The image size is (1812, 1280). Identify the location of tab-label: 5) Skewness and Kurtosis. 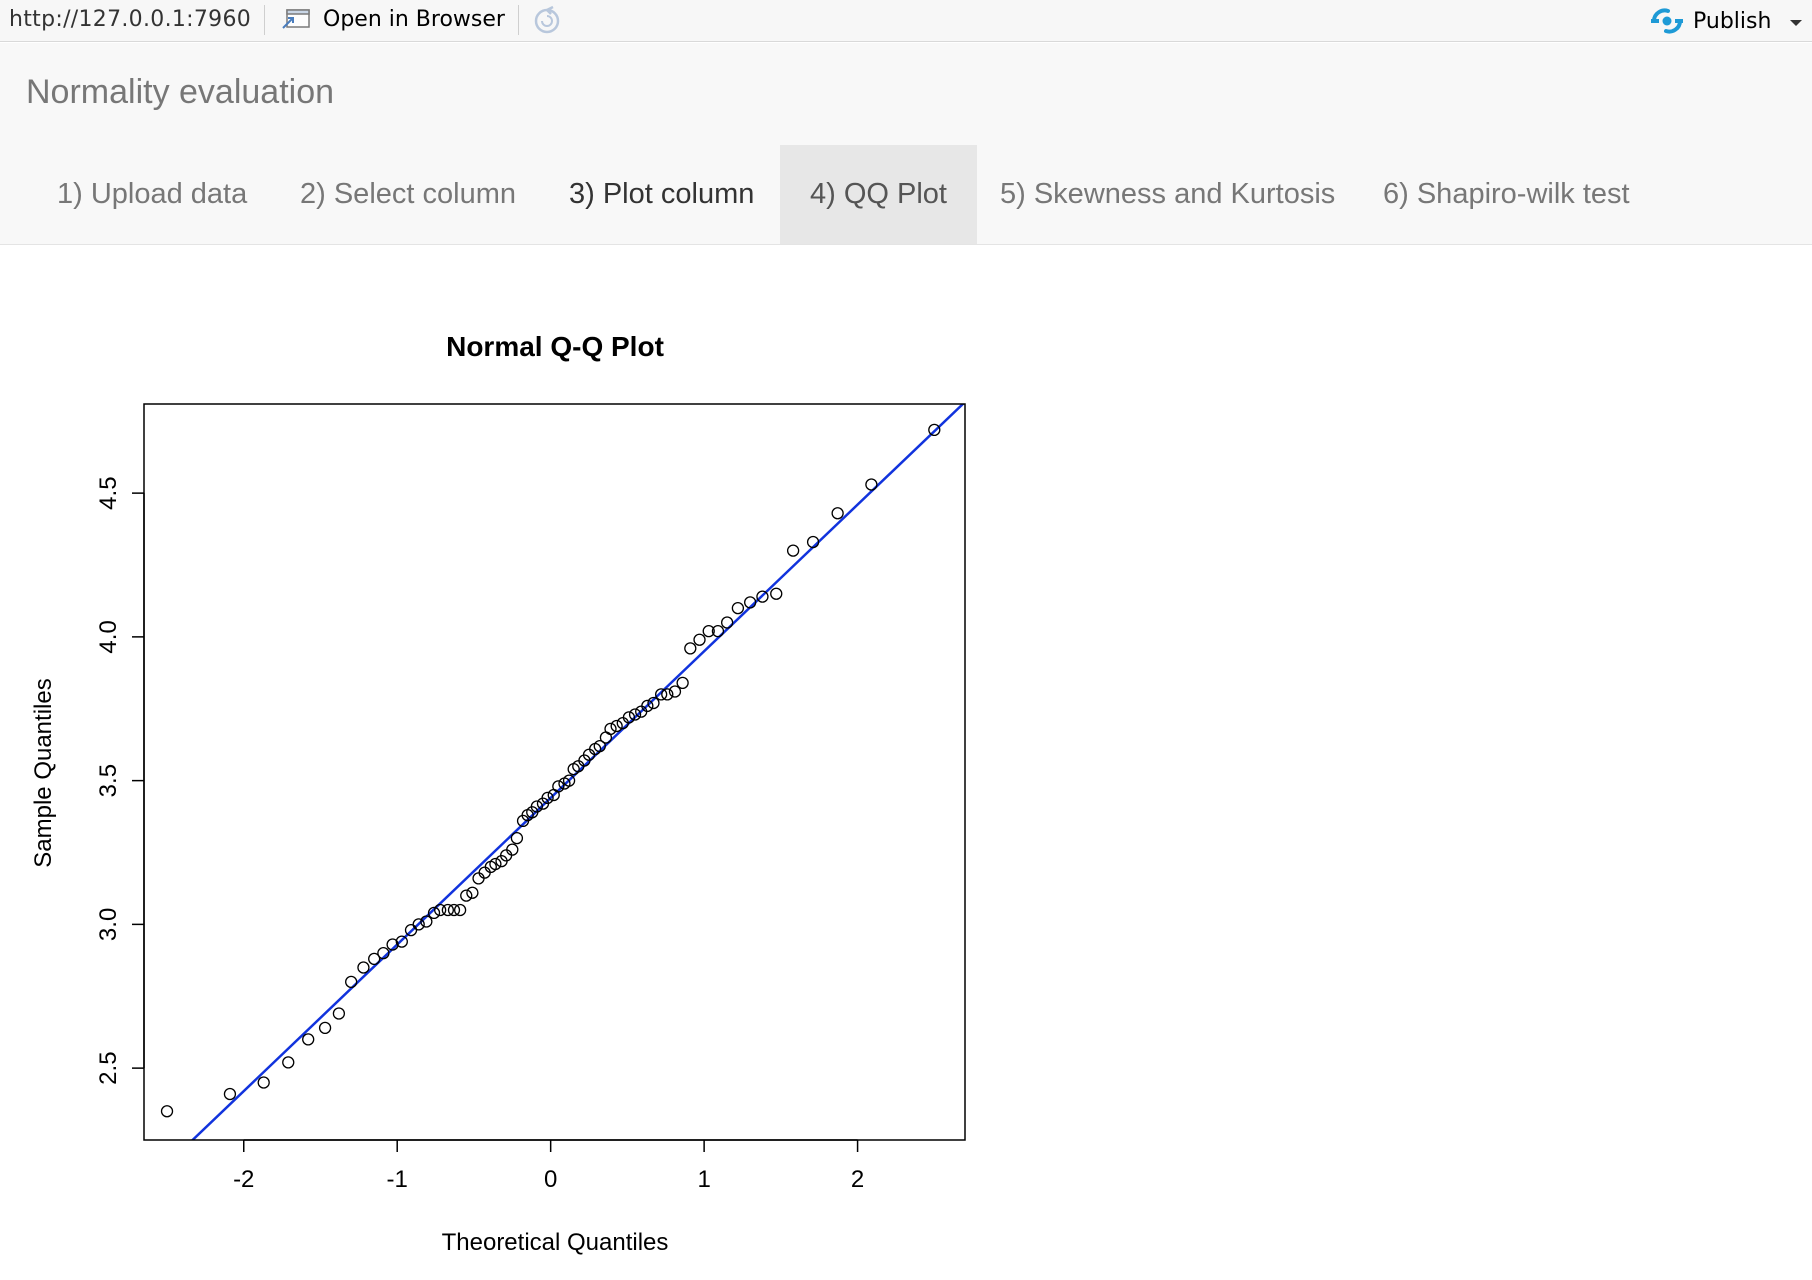
(1168, 194).